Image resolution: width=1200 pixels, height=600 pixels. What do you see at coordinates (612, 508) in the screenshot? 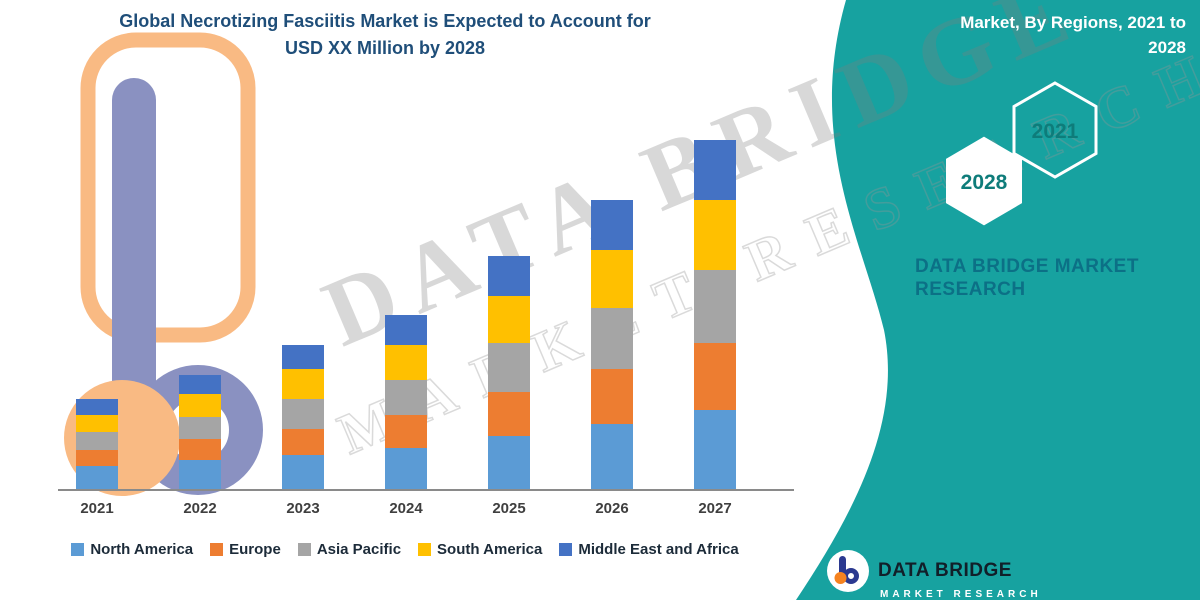
I see `x-axis-label: 2026` at bounding box center [612, 508].